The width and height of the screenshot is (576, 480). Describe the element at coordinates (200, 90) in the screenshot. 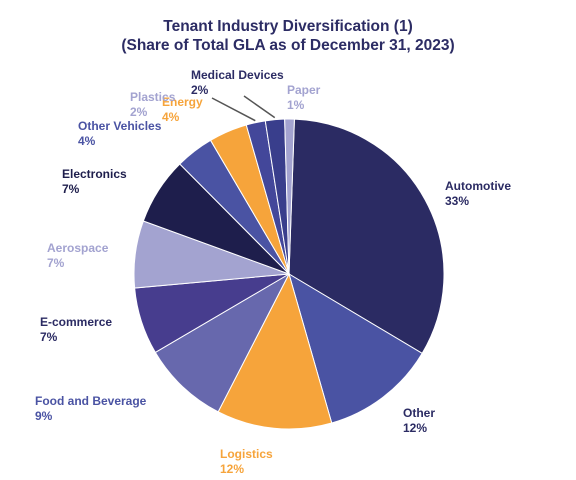

I see `slice-value-medical-devices: 2%` at that location.